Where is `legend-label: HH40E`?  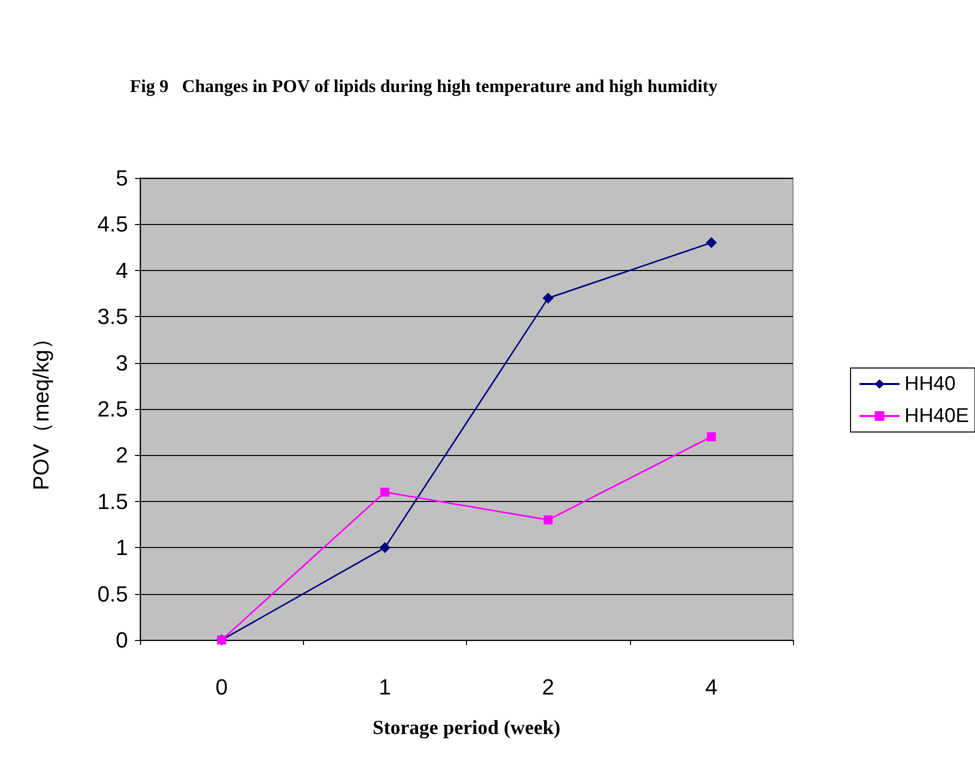
legend-label: HH40E is located at coordinates (937, 416).